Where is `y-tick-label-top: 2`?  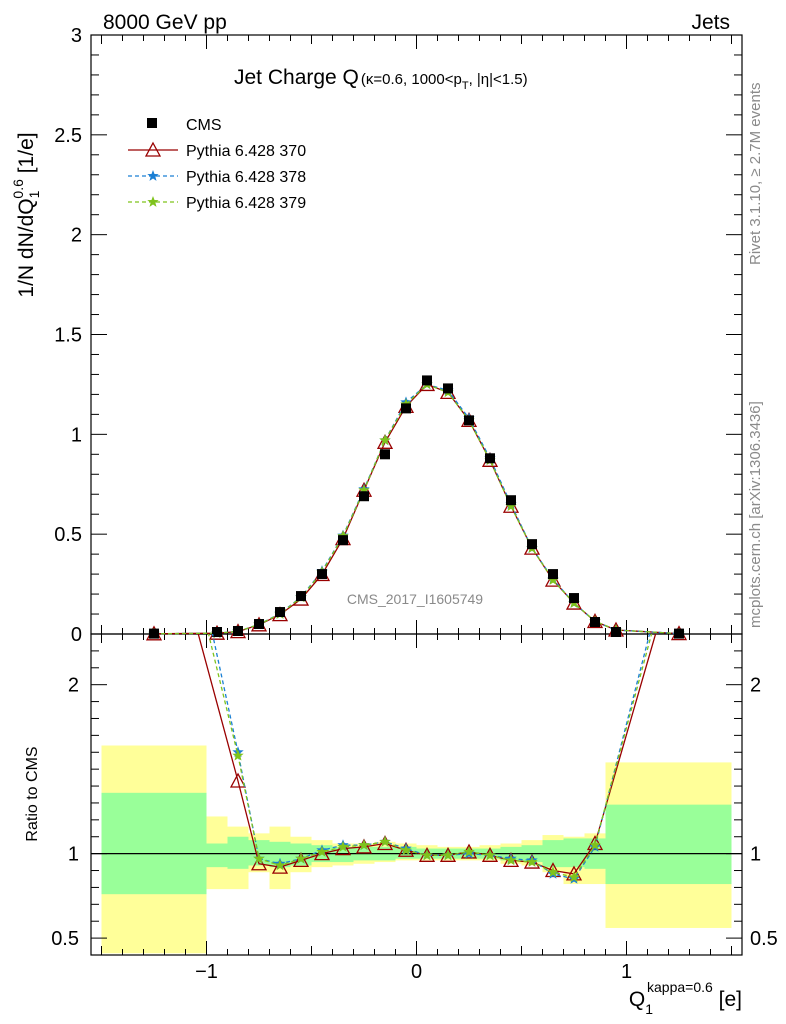
y-tick-label-top: 2 is located at coordinates (76, 236).